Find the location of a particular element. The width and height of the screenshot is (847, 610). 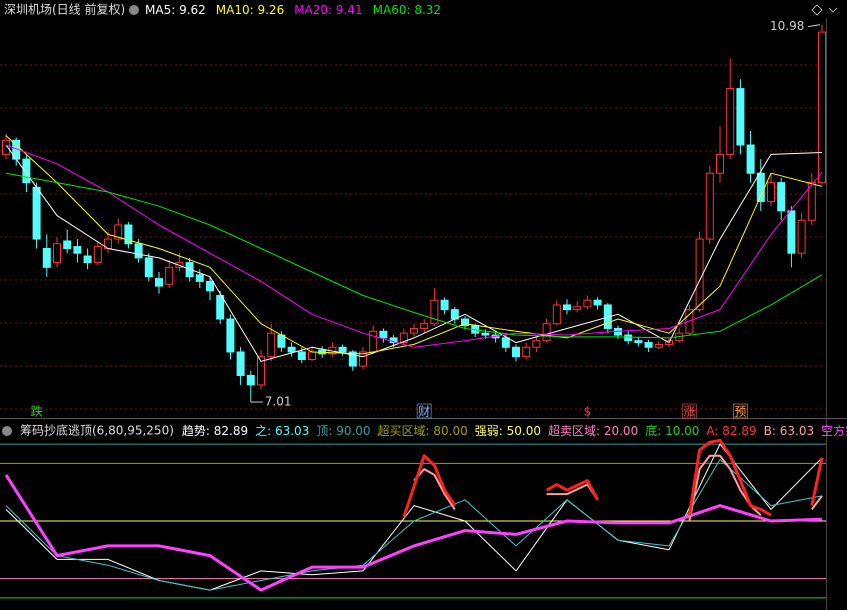

event-marker: 跌 is located at coordinates (37, 411).